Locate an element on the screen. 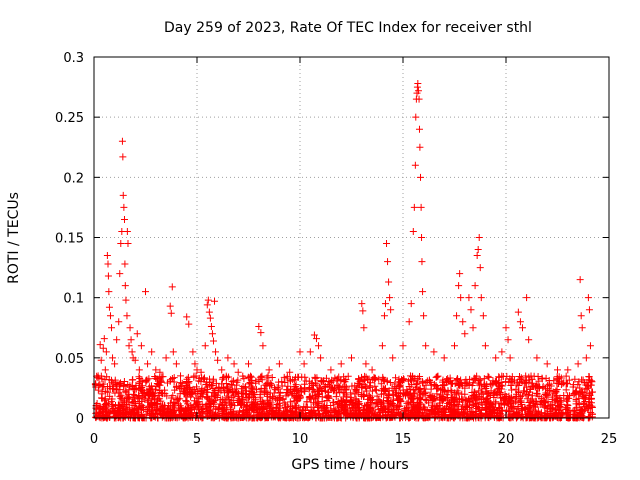 The height and width of the screenshot is (480, 640). y-tick-label: 0.15 is located at coordinates (69, 239).